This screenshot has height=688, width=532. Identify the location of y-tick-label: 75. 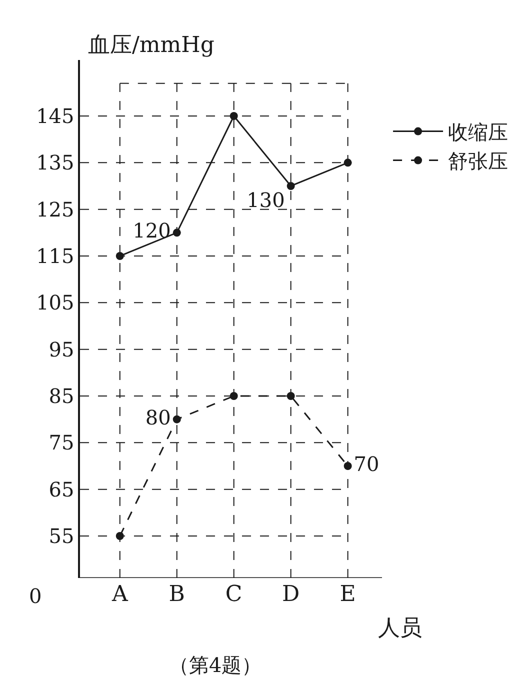
(61, 442).